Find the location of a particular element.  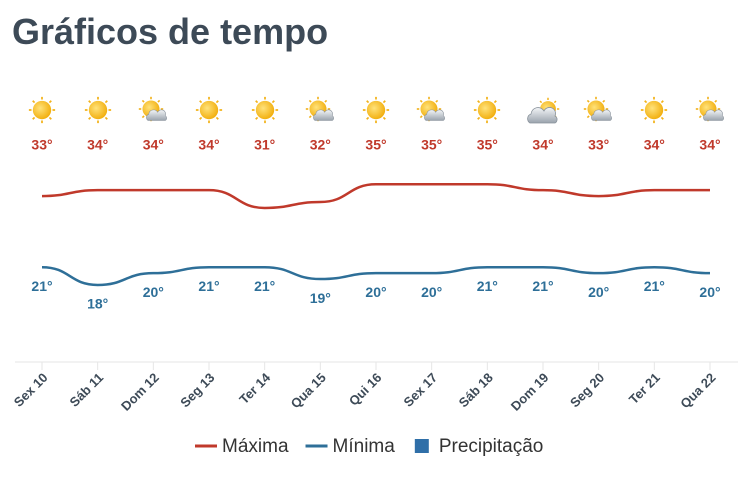

data-label: 18° is located at coordinates (97, 304).